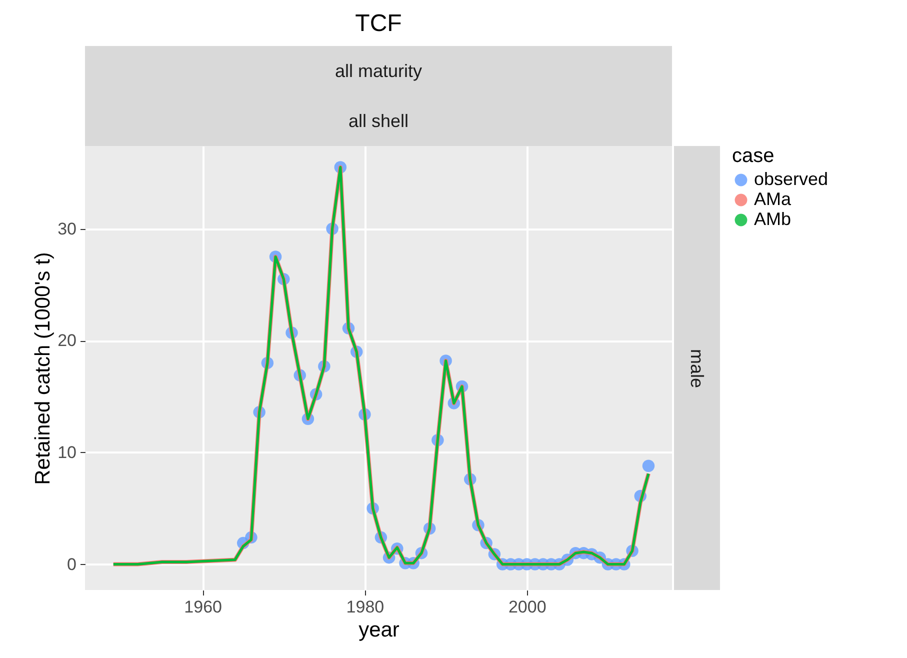 This screenshot has height=658, width=907. What do you see at coordinates (43, 368) in the screenshot?
I see `y-axis-title: Retained catch (1000's t)` at bounding box center [43, 368].